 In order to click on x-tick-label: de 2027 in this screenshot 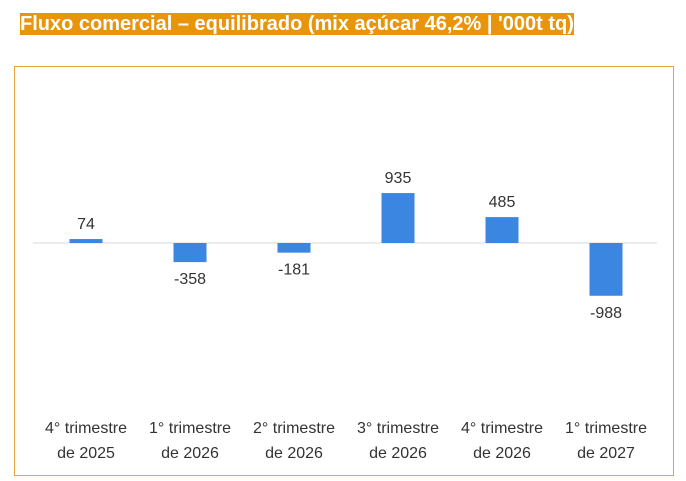, I will do `click(606, 453)`.